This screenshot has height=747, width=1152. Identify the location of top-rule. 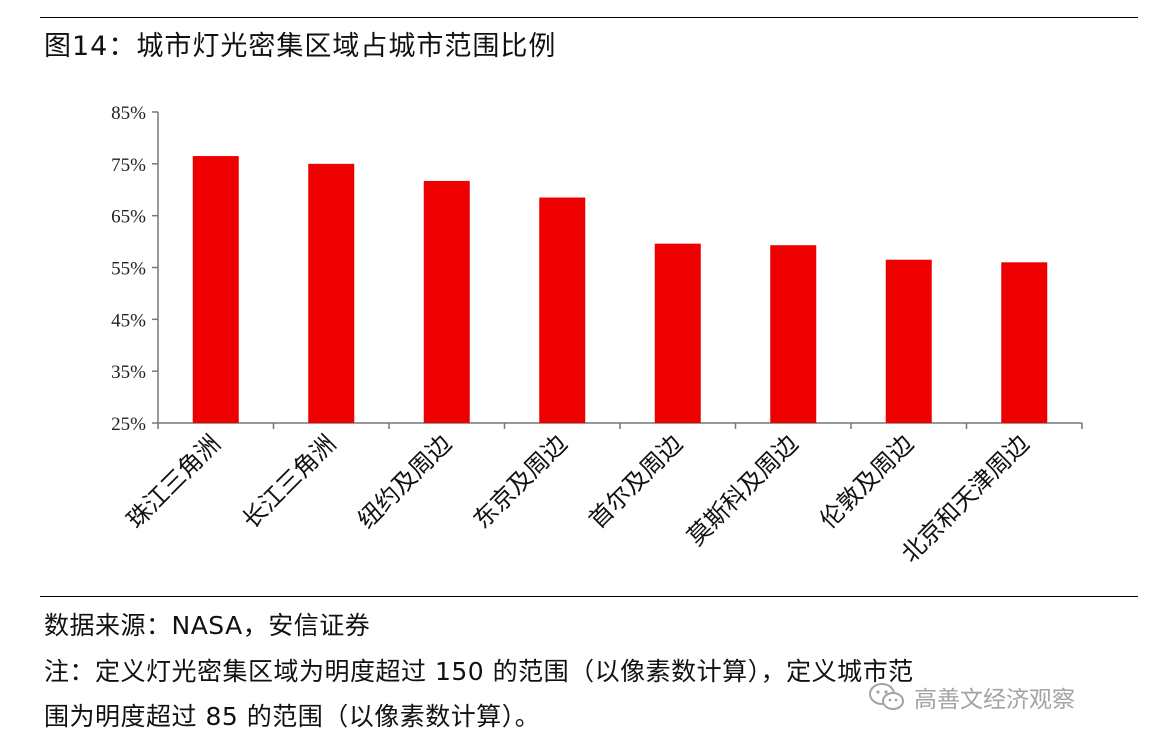
(589, 17).